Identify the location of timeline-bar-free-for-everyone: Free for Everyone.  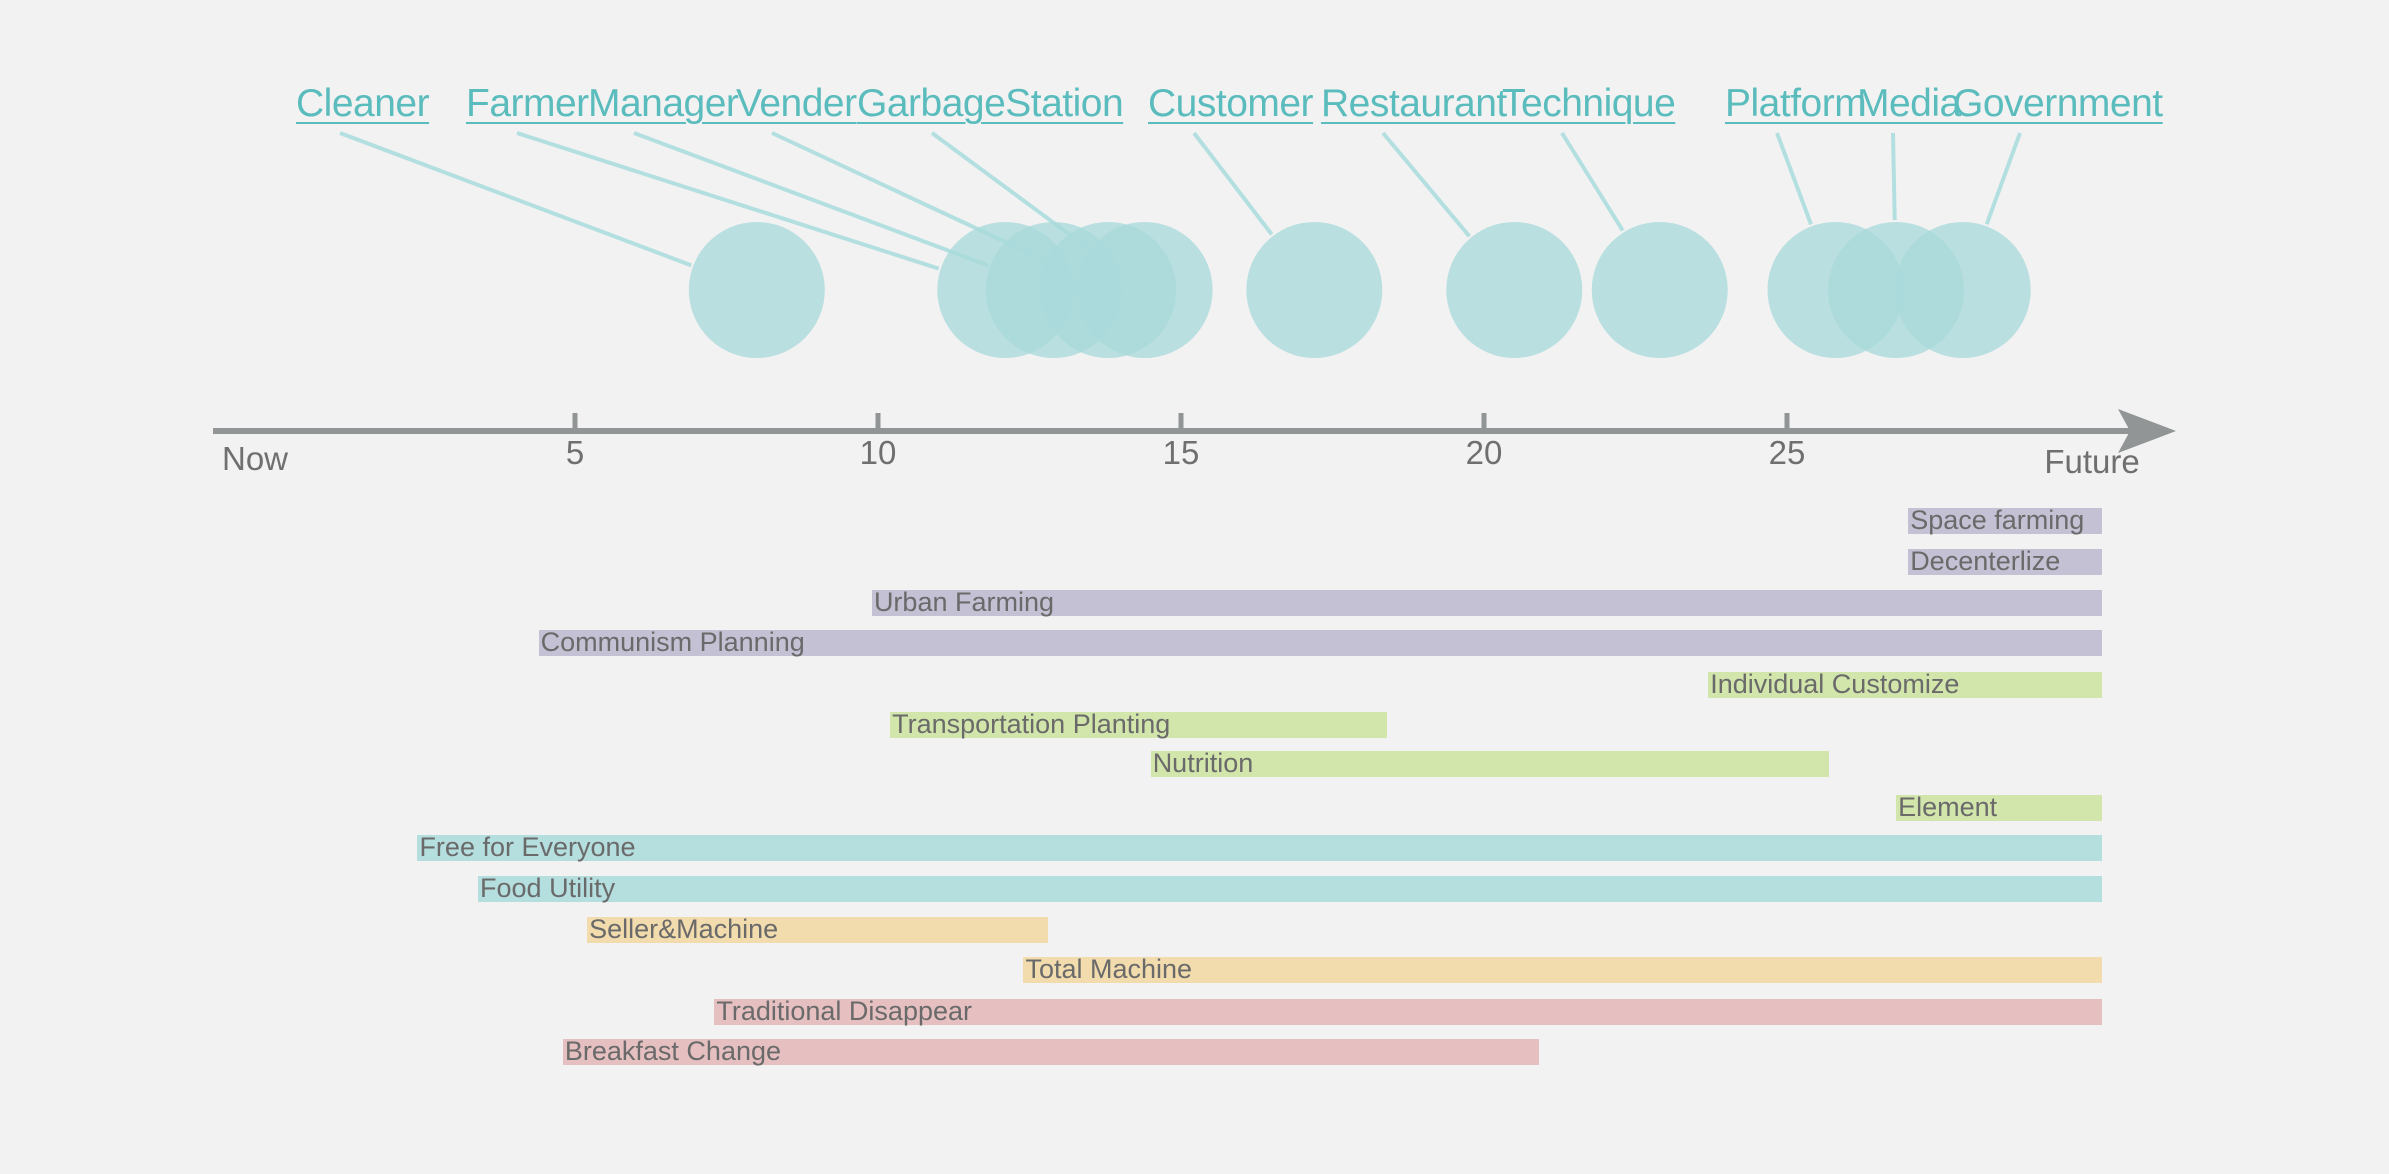
(1260, 847).